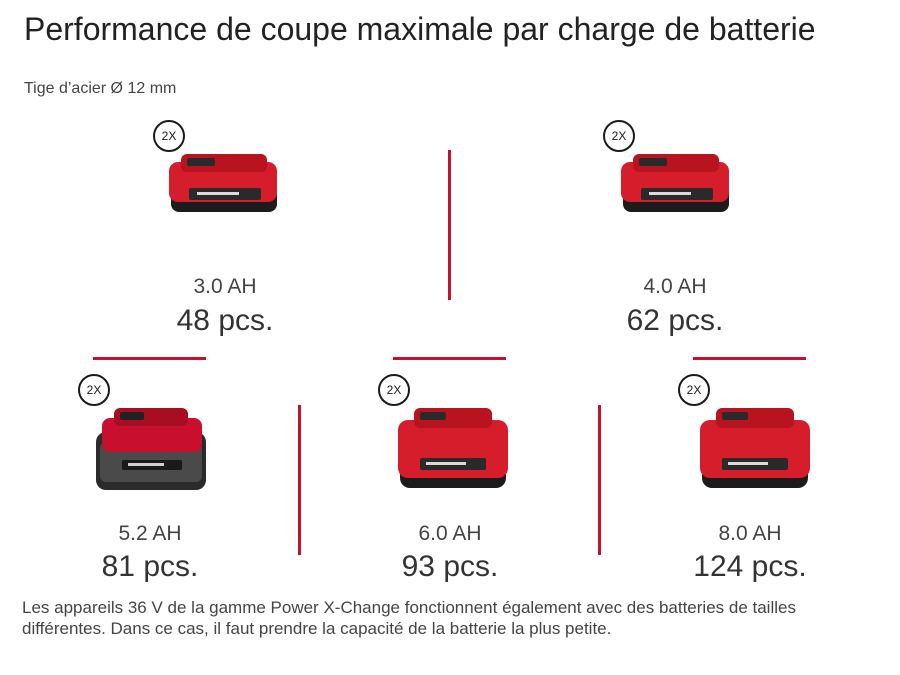  Describe the element at coordinates (449, 225) in the screenshot. I see `divider-vertical-top` at that location.